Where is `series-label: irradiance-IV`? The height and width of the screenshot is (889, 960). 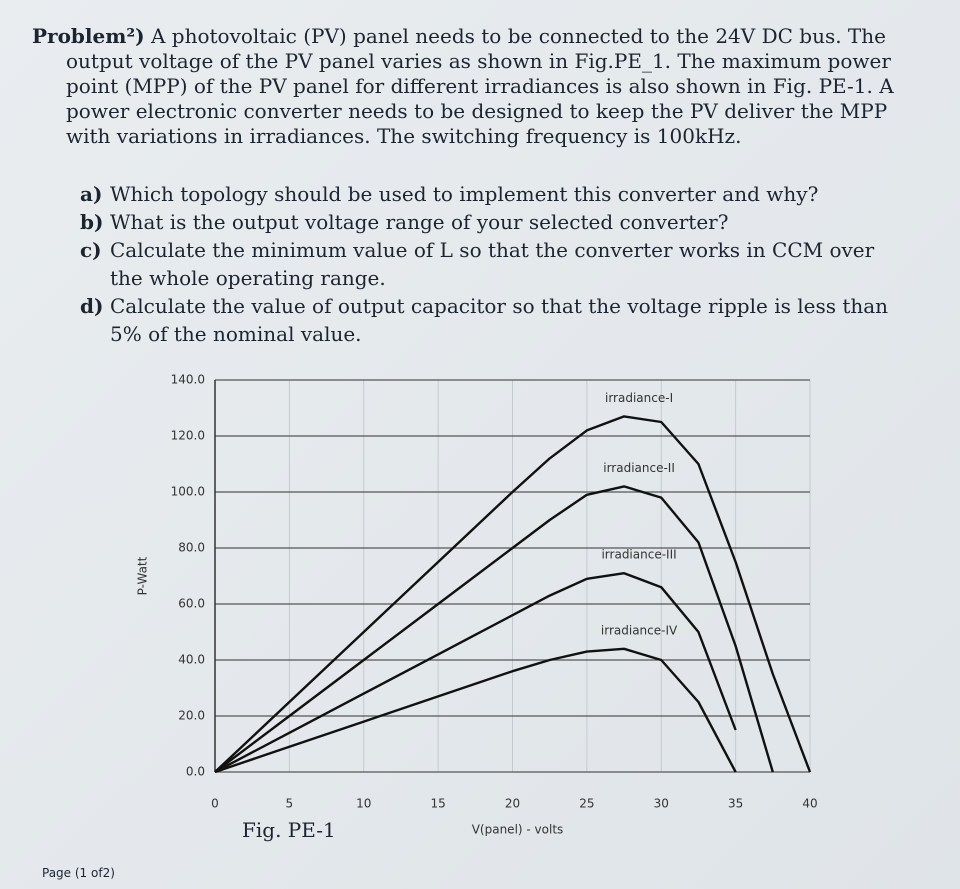
series-label: irradiance-IV is located at coordinates (639, 630).